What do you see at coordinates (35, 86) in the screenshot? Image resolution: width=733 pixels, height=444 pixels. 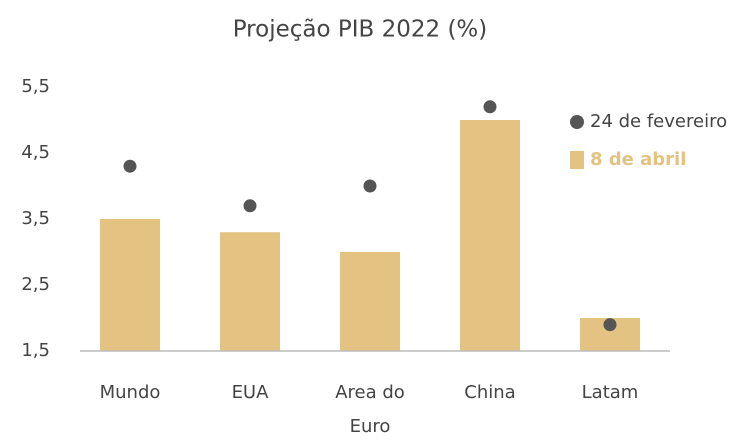 I see `y-tick-label: 5,5` at bounding box center [35, 86].